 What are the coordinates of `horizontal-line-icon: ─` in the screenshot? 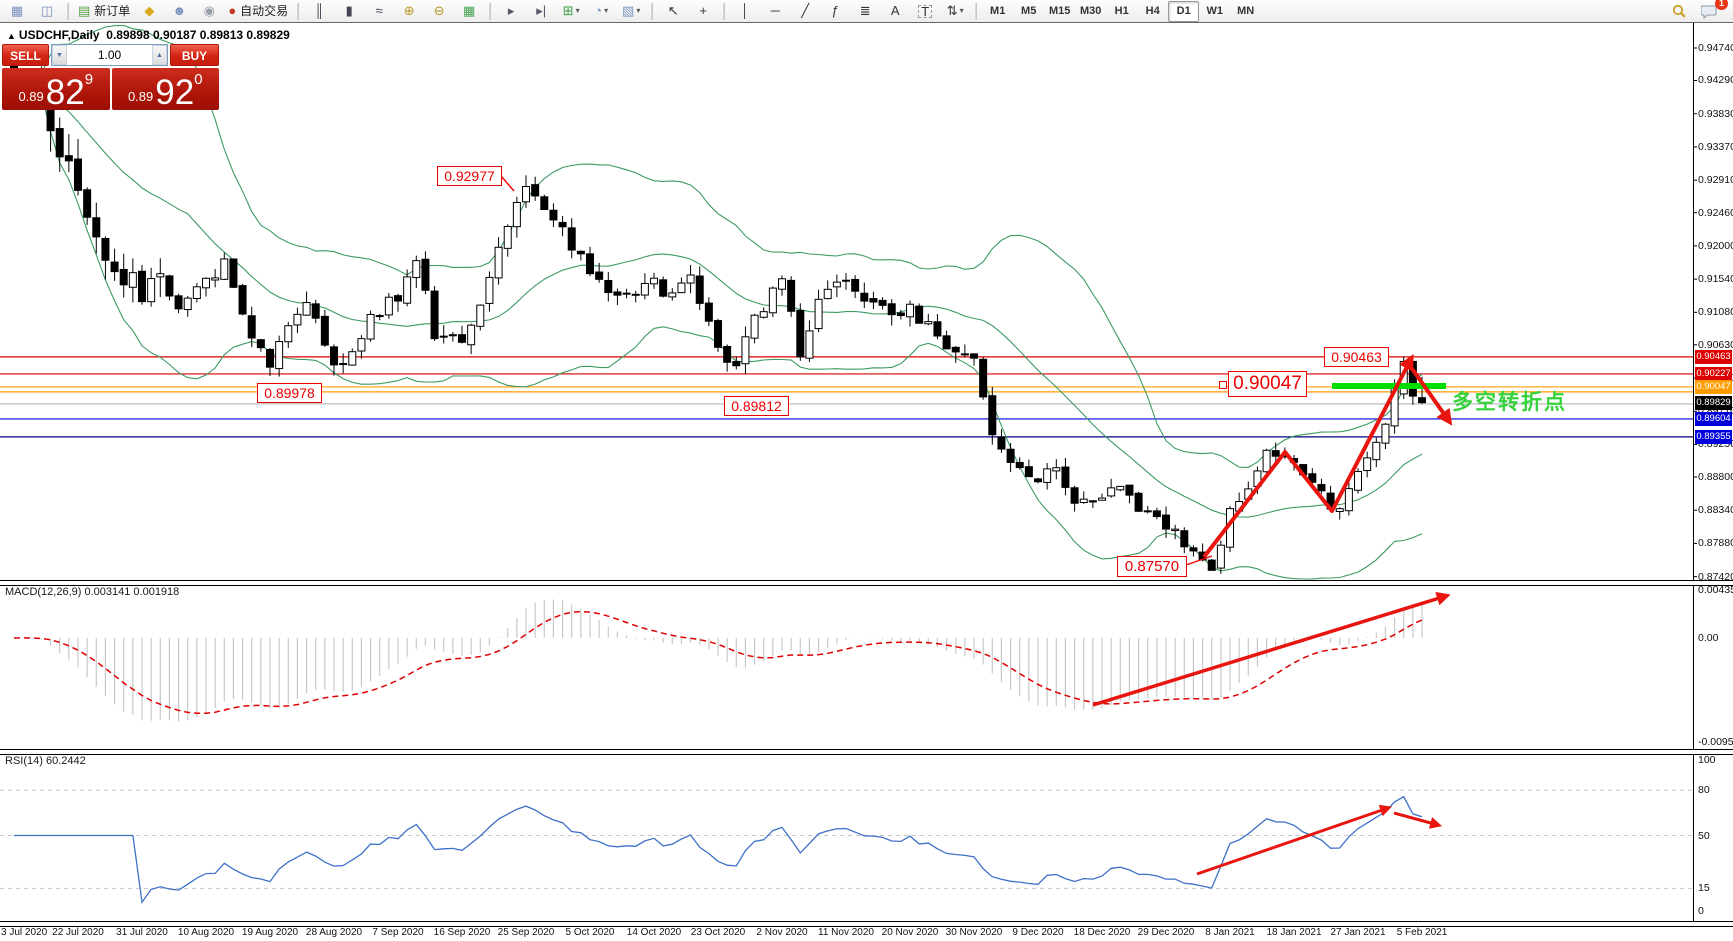 It's located at (775, 11).